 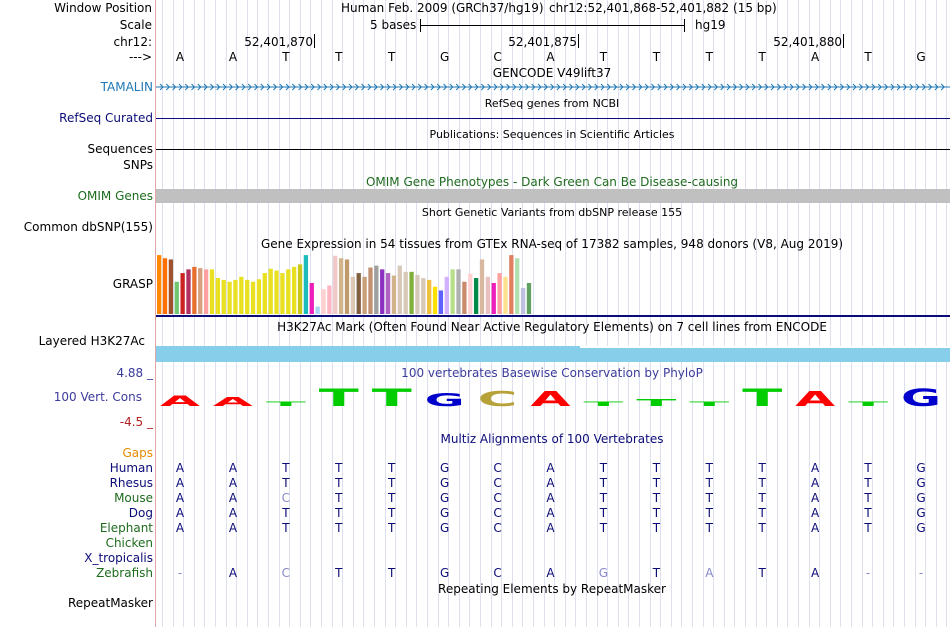 I want to click on h3k27ac-signal, so click(x=553, y=354).